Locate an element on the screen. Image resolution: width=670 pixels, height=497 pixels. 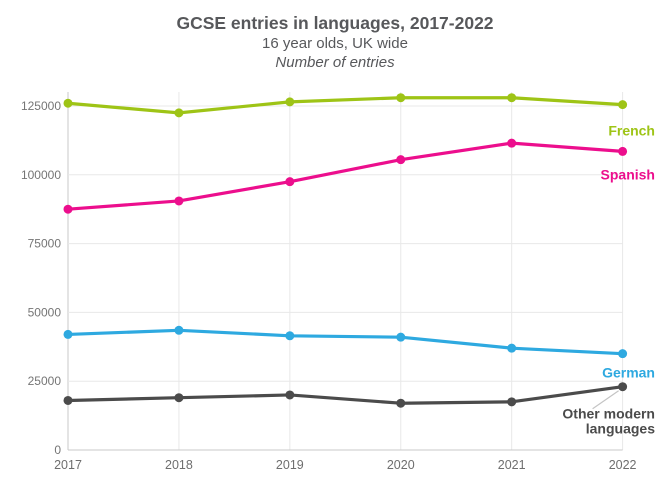
series-line-spanish is located at coordinates (345, 176).